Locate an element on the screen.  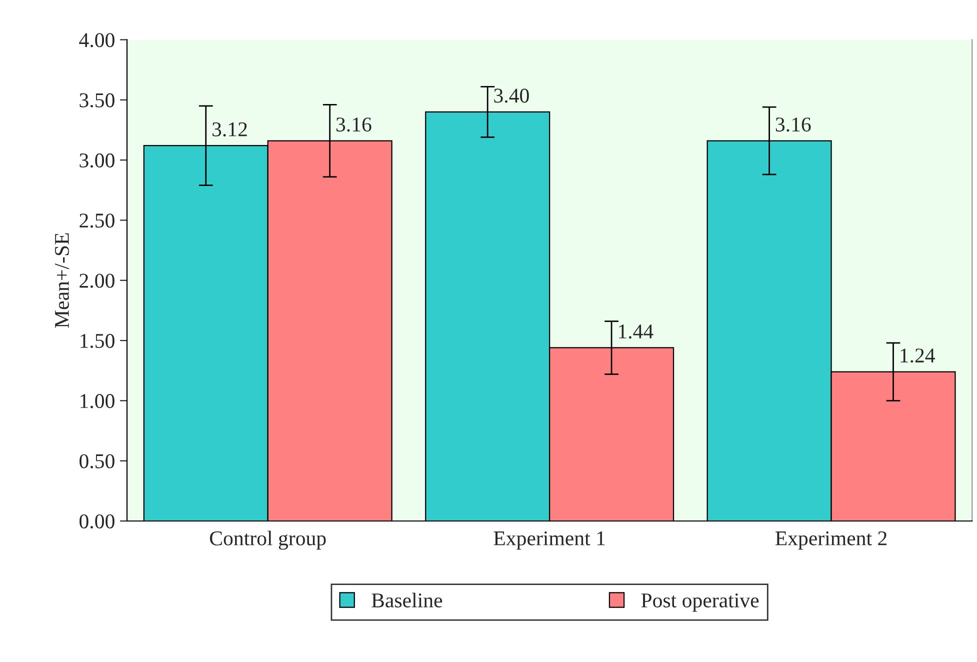
legend-label: Baseline is located at coordinates (407, 600).